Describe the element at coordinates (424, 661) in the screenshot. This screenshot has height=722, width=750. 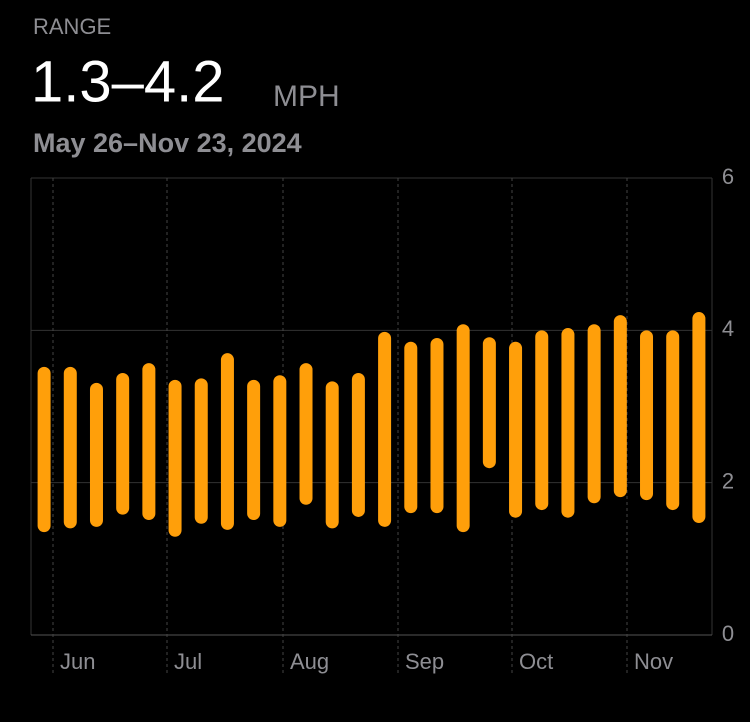
I see `x-tick-label: Sep` at that location.